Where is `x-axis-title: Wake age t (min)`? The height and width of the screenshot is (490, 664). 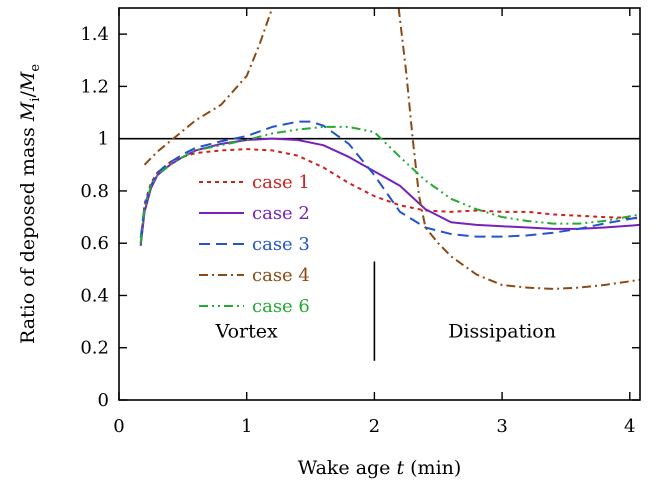
x-axis-title: Wake age t (min) is located at coordinates (380, 468).